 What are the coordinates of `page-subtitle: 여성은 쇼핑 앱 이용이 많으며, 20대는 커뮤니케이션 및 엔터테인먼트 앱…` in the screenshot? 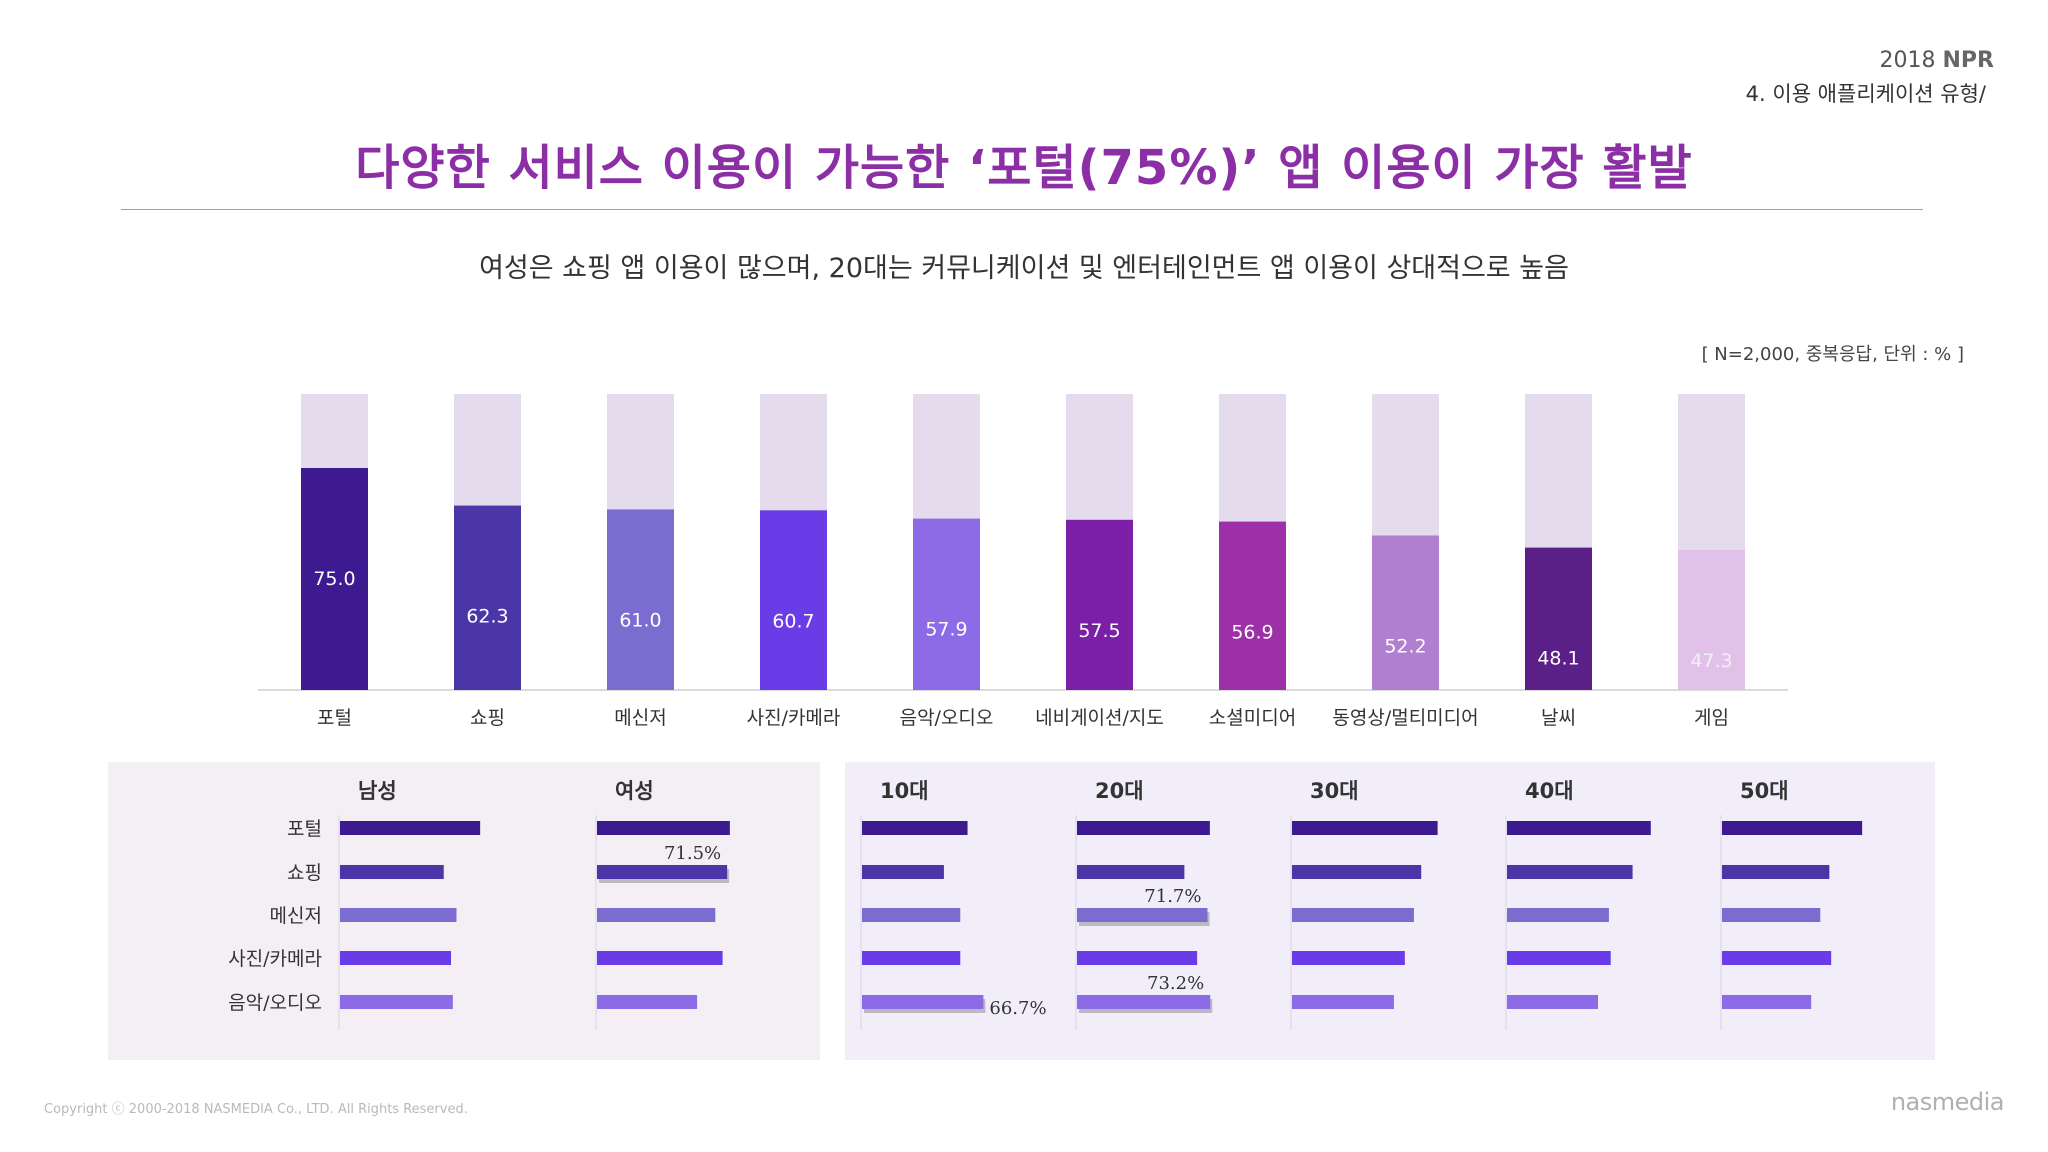 It's located at (1024, 268).